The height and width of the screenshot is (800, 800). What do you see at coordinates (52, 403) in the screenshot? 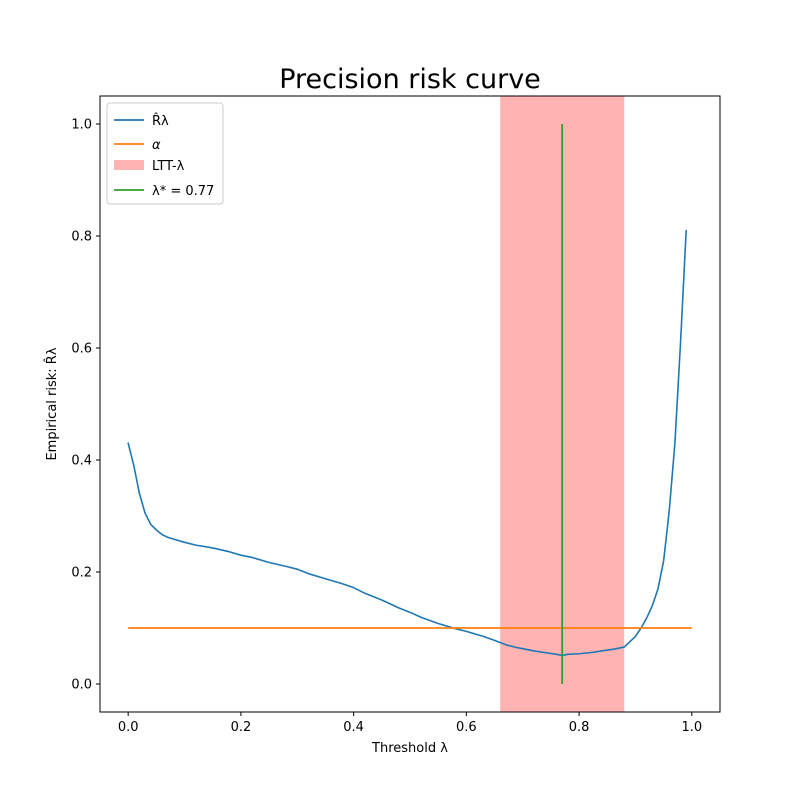
I see `y-axis-label: Empirical risk: R̂λ` at bounding box center [52, 403].